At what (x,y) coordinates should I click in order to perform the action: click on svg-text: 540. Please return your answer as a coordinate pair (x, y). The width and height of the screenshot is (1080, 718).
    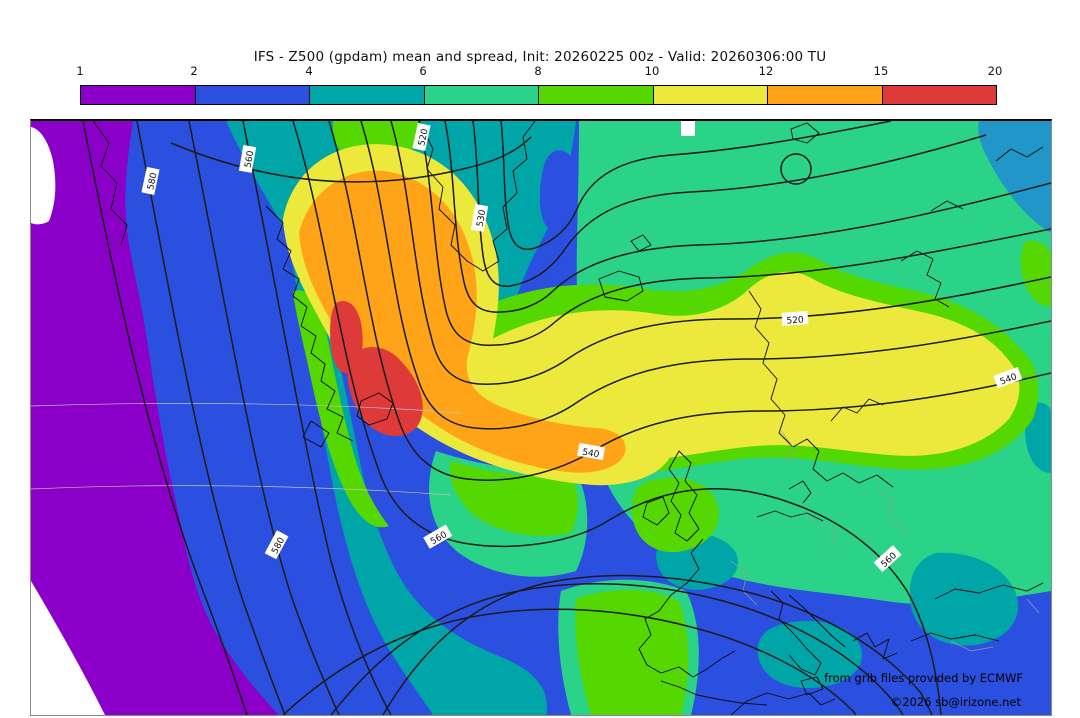
    Looking at the image, I should click on (590, 454).